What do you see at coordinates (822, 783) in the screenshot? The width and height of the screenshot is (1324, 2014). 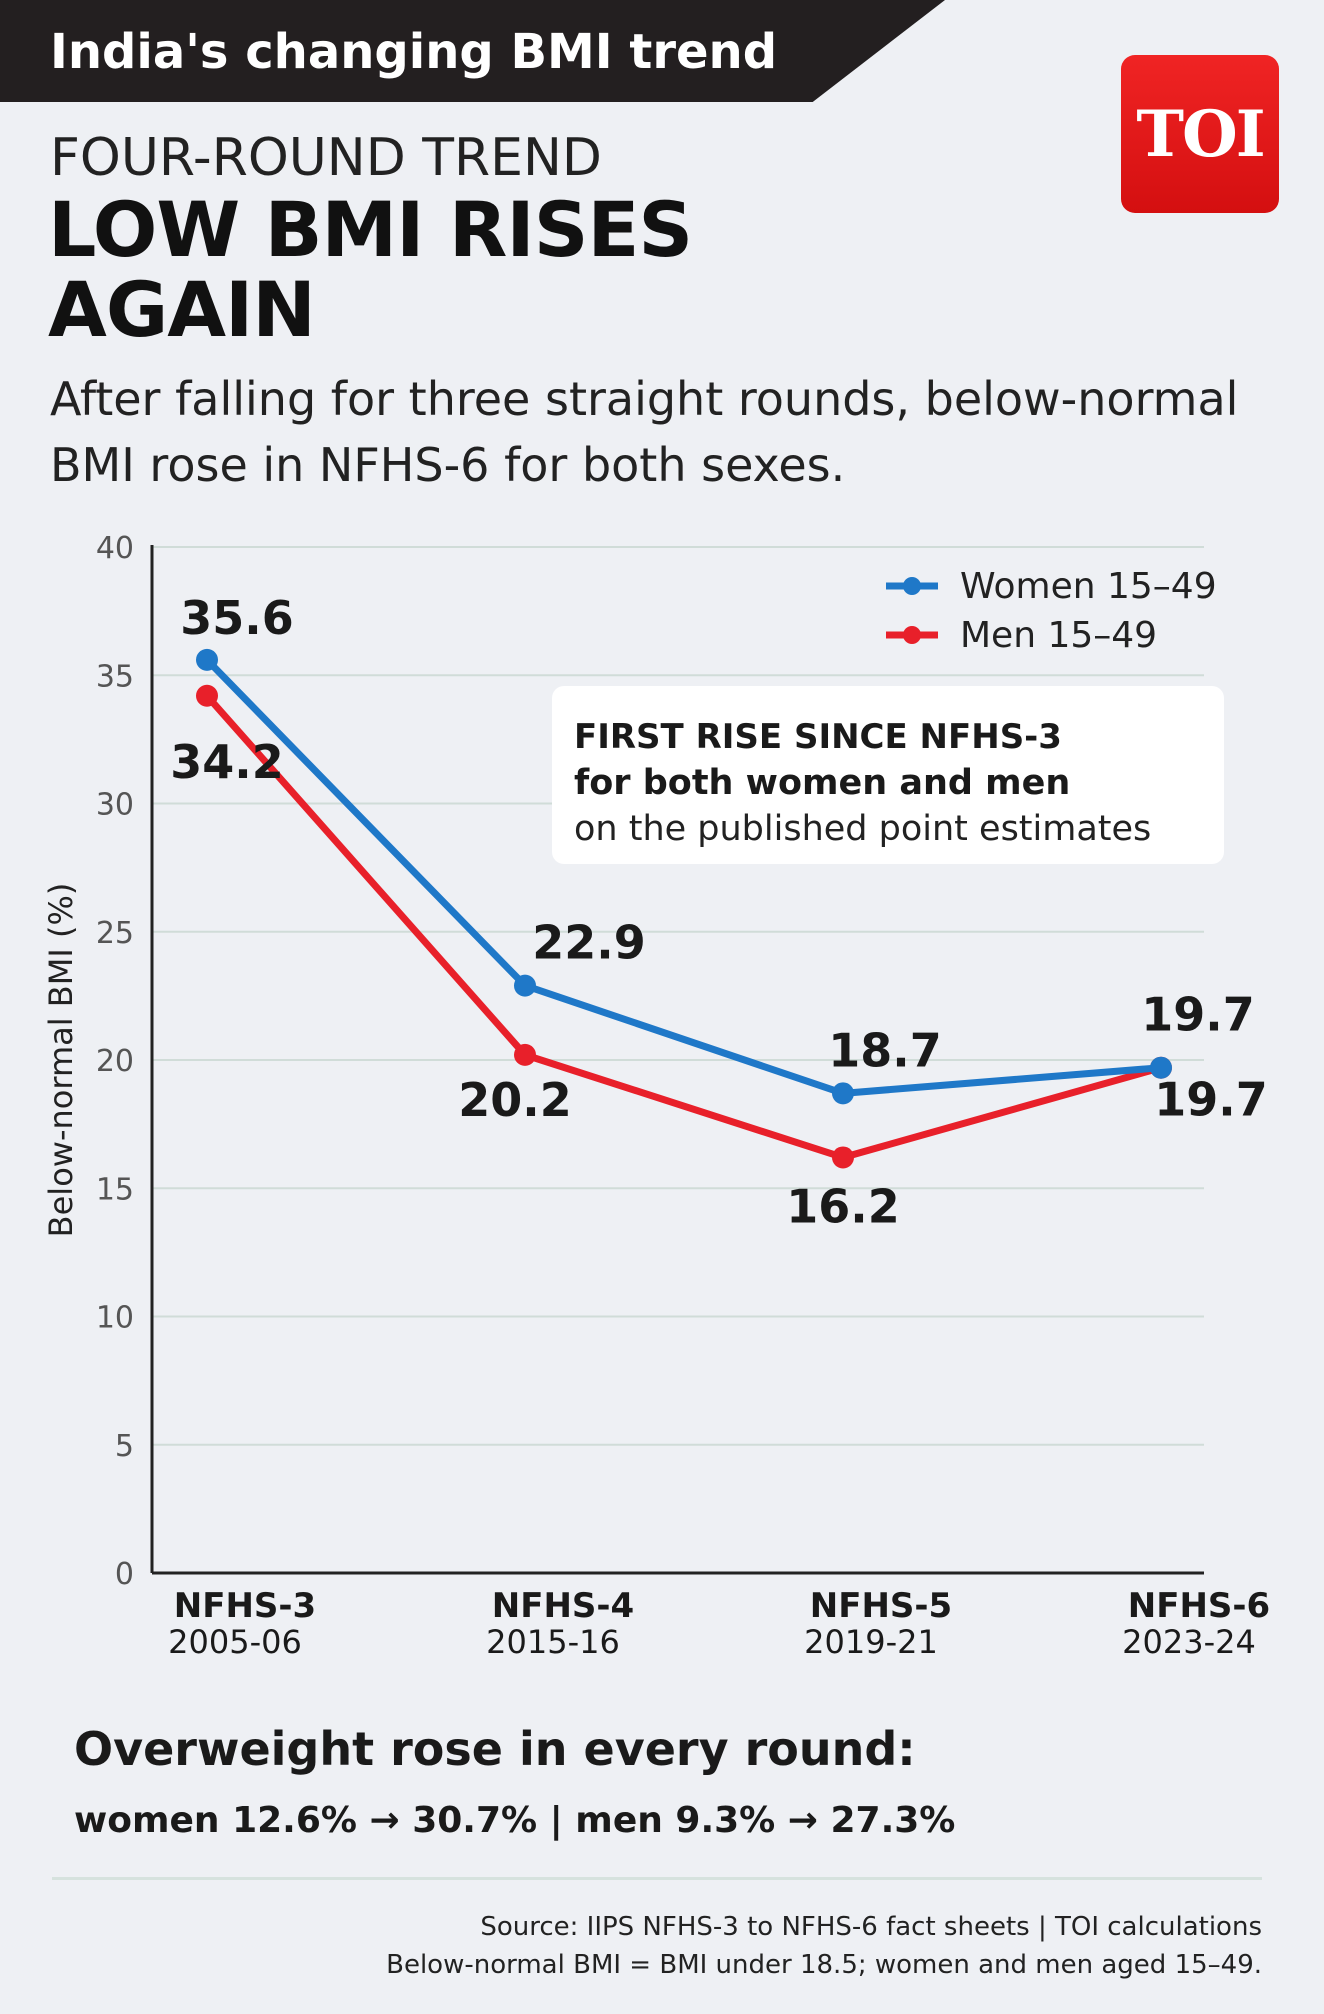 I see `annotation-line-2: for both women and men` at bounding box center [822, 783].